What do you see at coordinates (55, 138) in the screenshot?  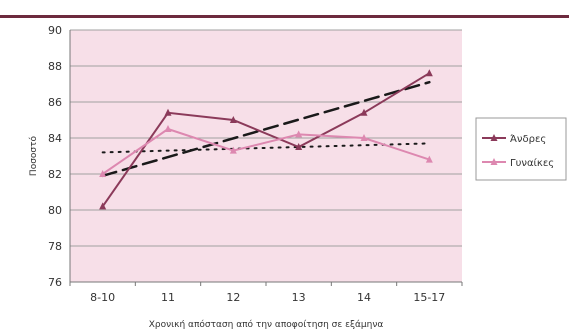 I see `y-tick-label: 84` at bounding box center [55, 138].